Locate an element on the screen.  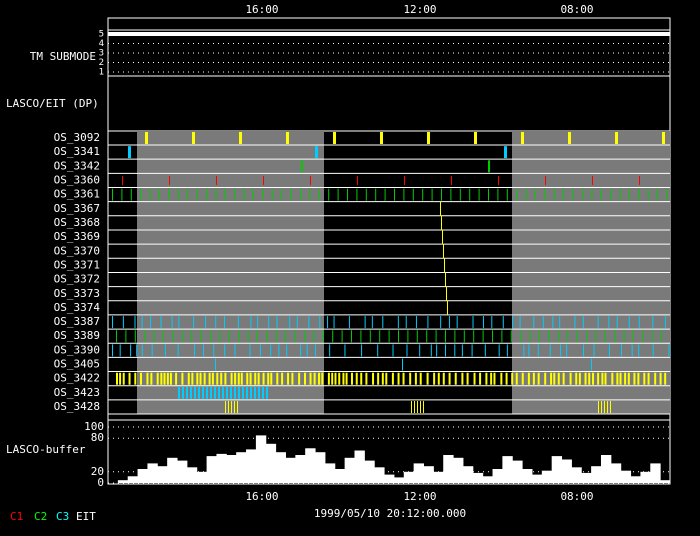
bottom-time-label: 12:00 is located at coordinates (419, 496).